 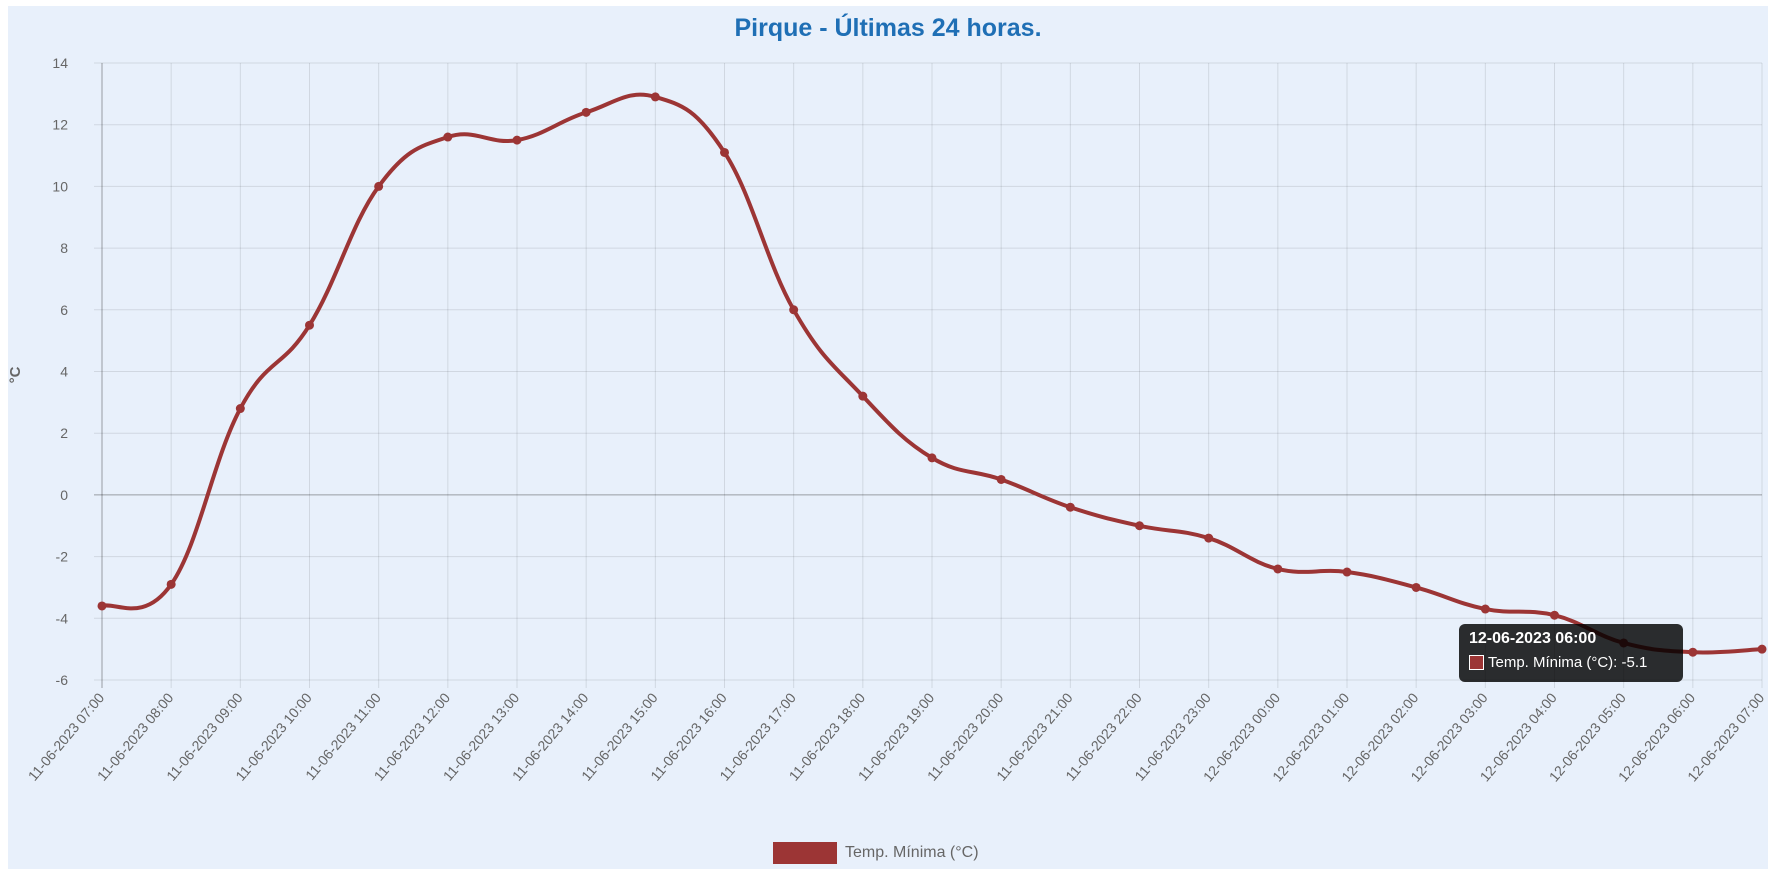 I want to click on x-tick-label: 11-06-2023 15:00, so click(x=619, y=736).